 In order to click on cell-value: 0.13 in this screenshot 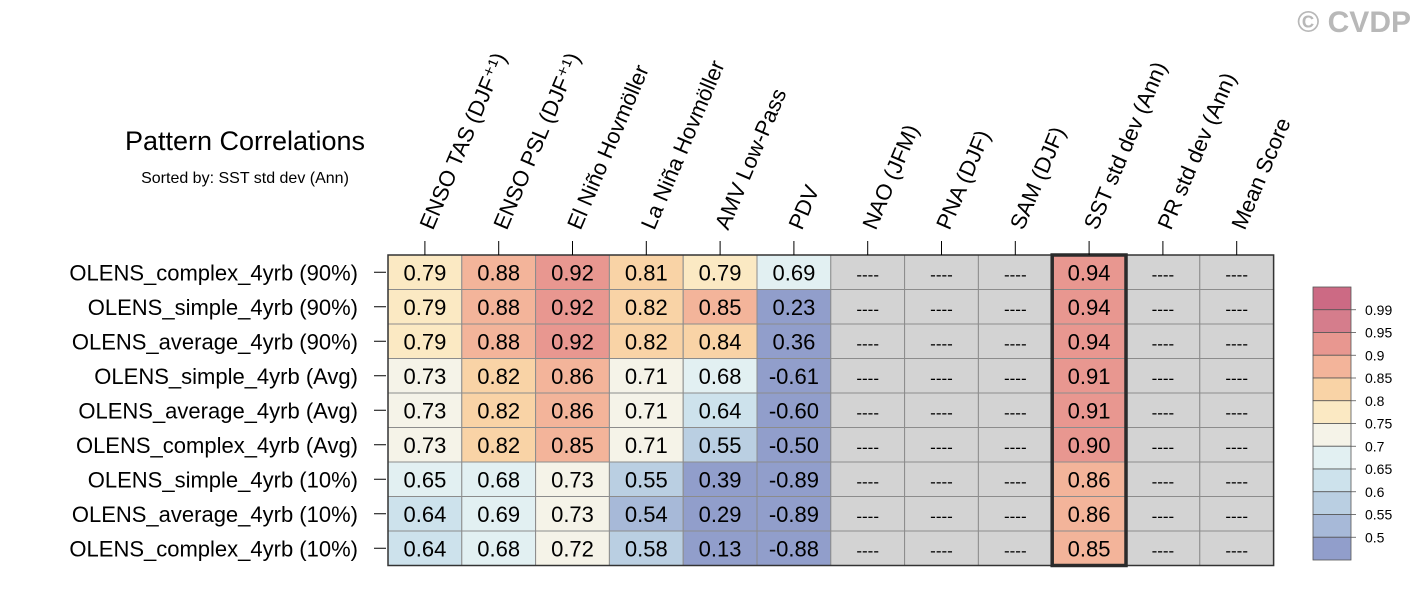, I will do `click(720, 548)`.